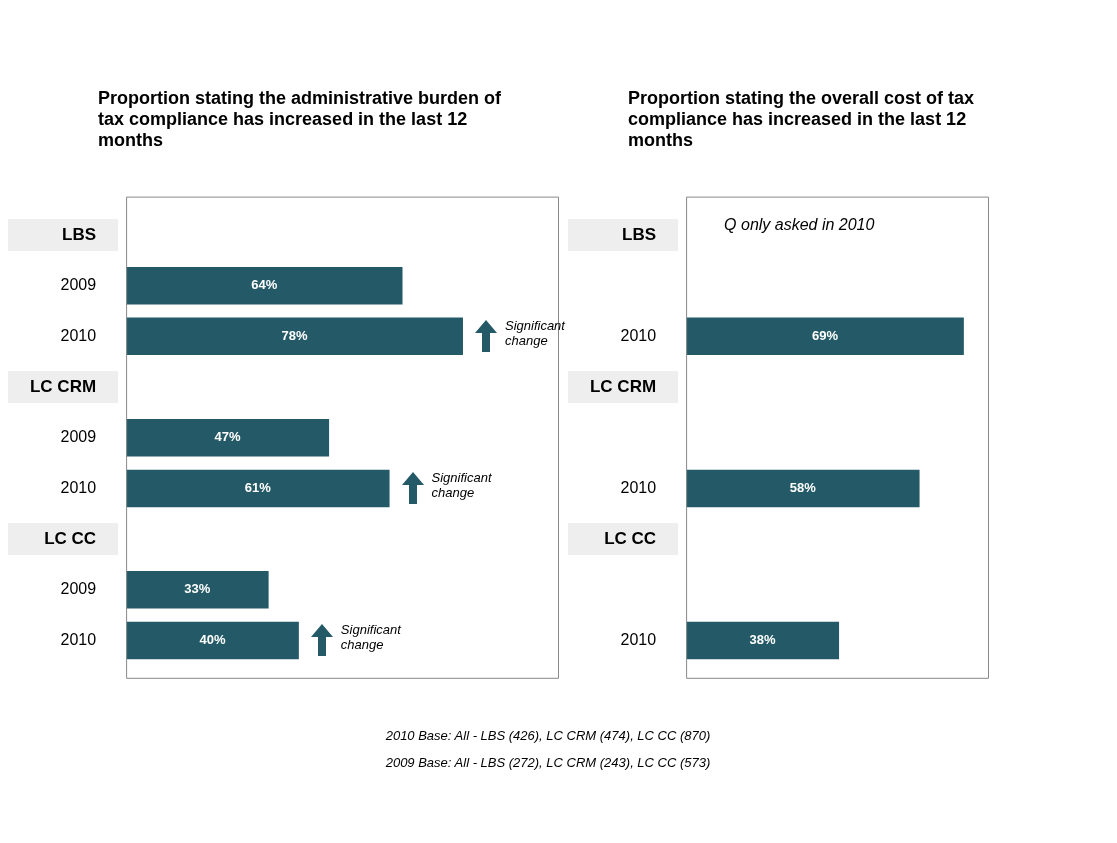 The height and width of the screenshot is (843, 1117). Describe the element at coordinates (763, 640) in the screenshot. I see `data-label: 38%` at that location.